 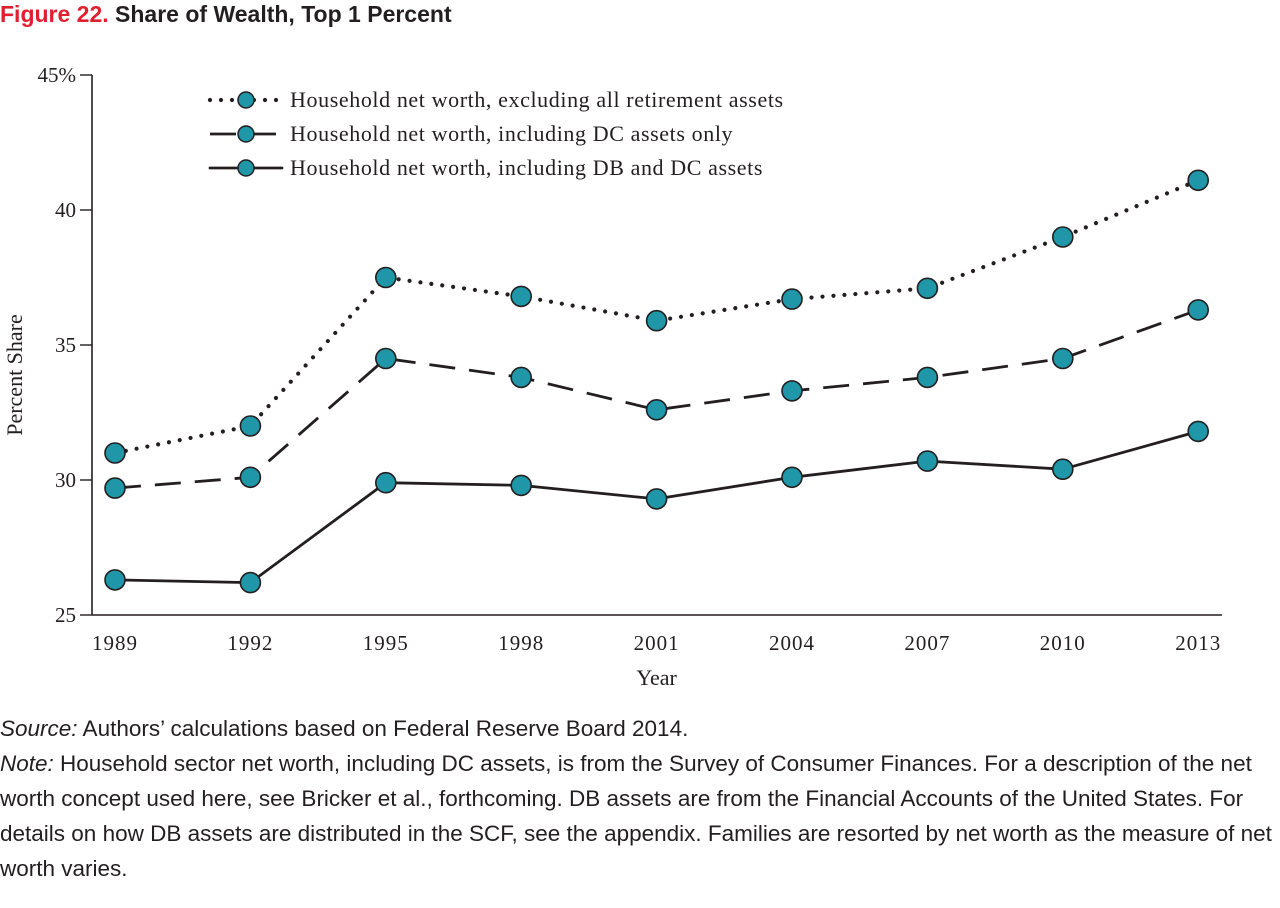 I want to click on y-tick-label: 35, so click(x=65, y=345).